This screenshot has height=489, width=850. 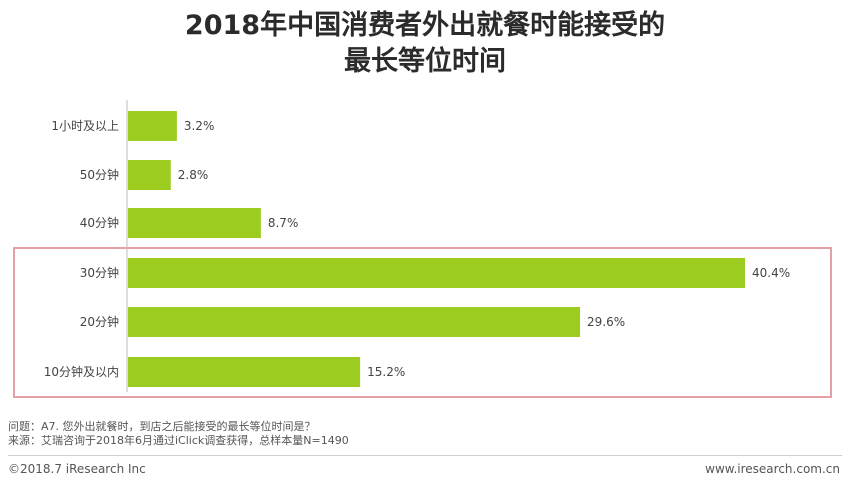 I want to click on chart-title-line2: 最长等位时间, so click(x=425, y=61).